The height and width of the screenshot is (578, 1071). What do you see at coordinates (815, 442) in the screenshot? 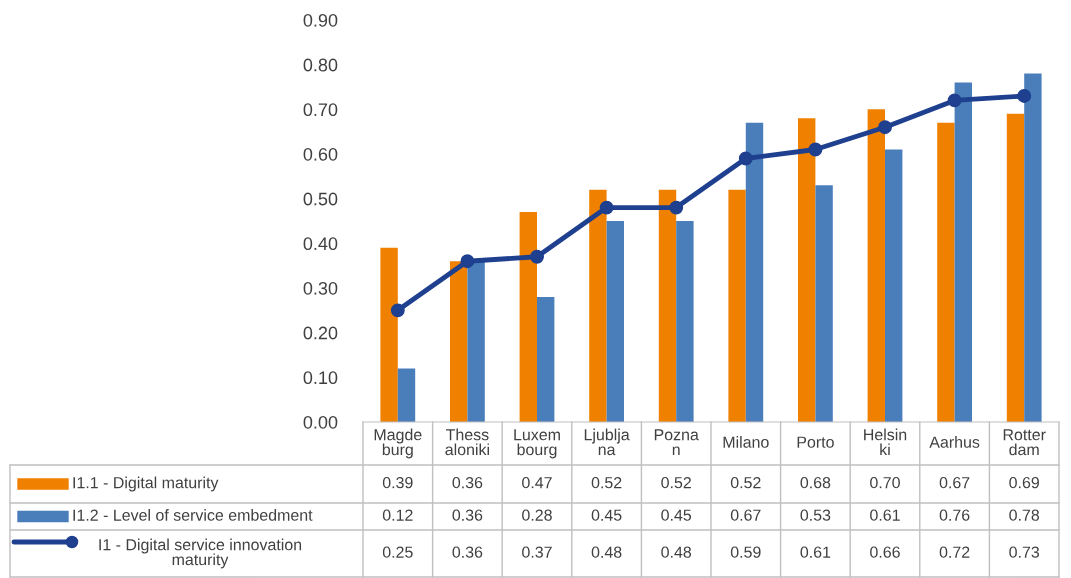
I see `x-tick-label: Porto` at bounding box center [815, 442].